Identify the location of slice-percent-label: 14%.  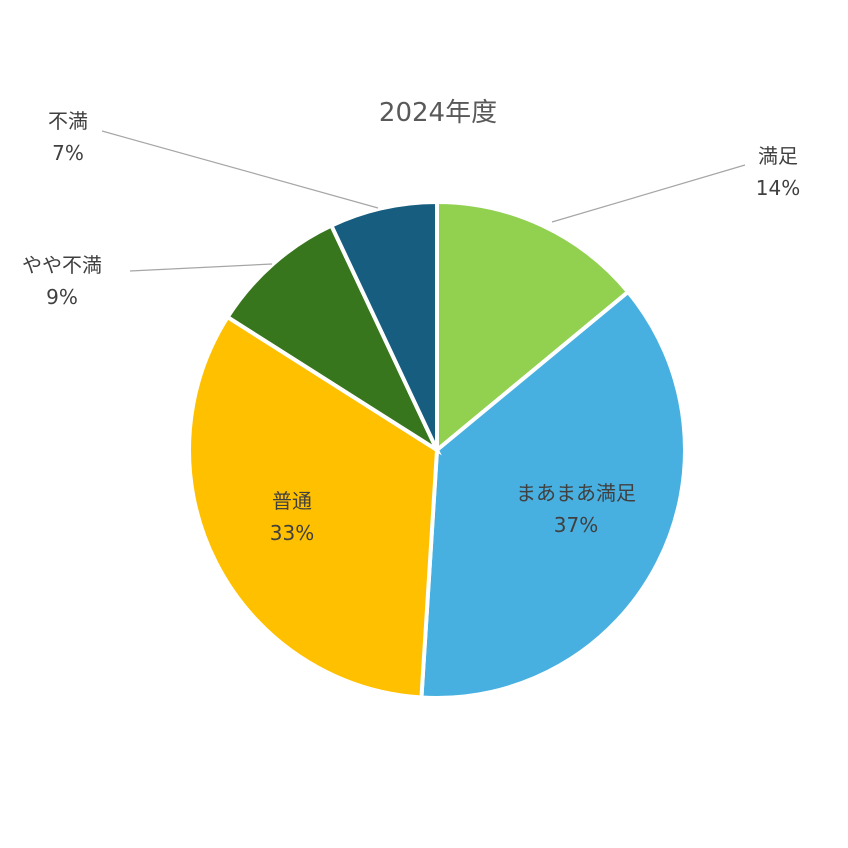
(778, 188).